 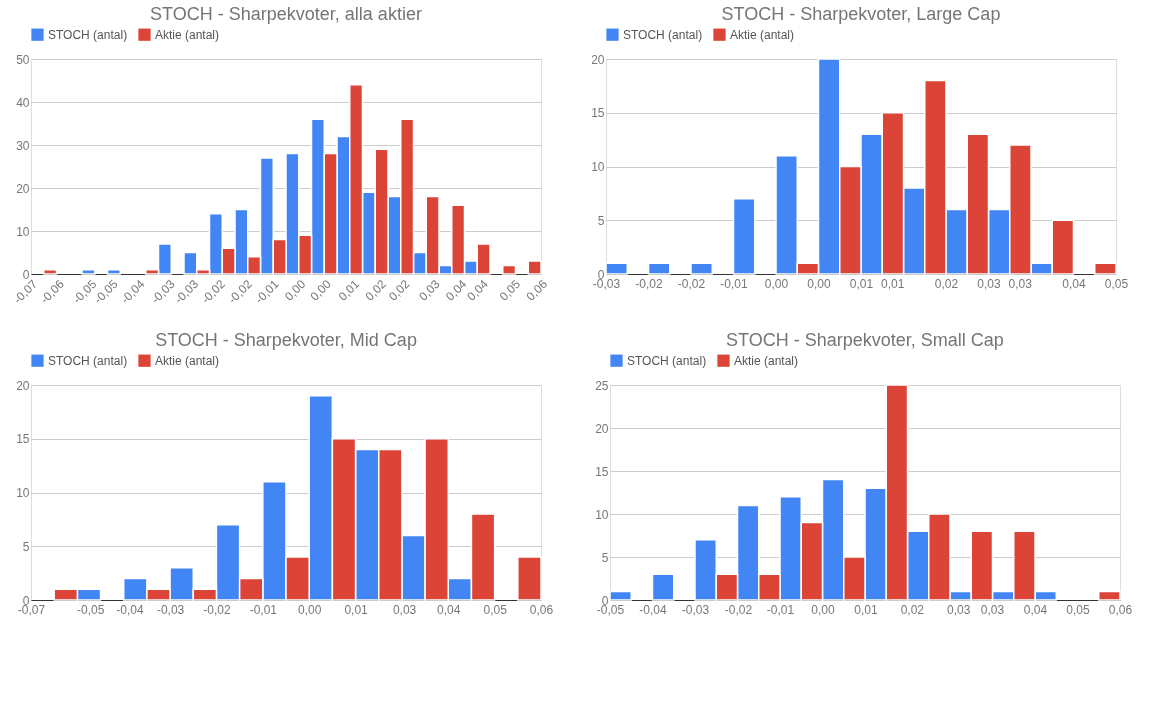 I want to click on y-tick-label: 25, so click(x=602, y=385).